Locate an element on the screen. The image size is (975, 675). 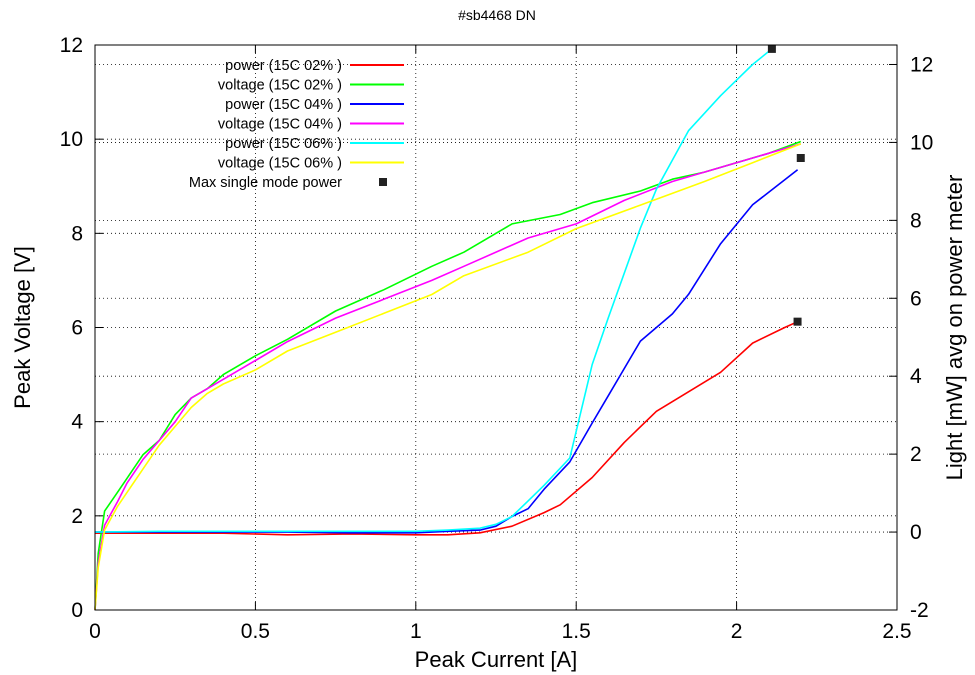
y-tick-label: 10 is located at coordinates (71, 139).